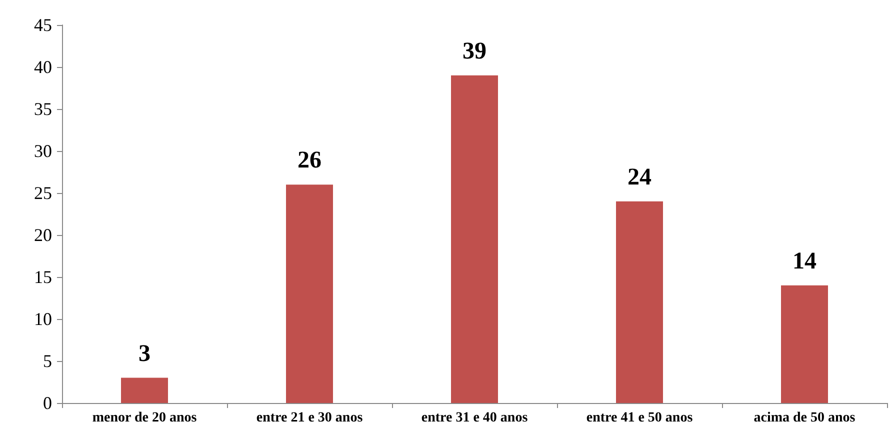 Image resolution: width=891 pixels, height=436 pixels. What do you see at coordinates (43, 193) in the screenshot?
I see `y-tick-label: 25` at bounding box center [43, 193].